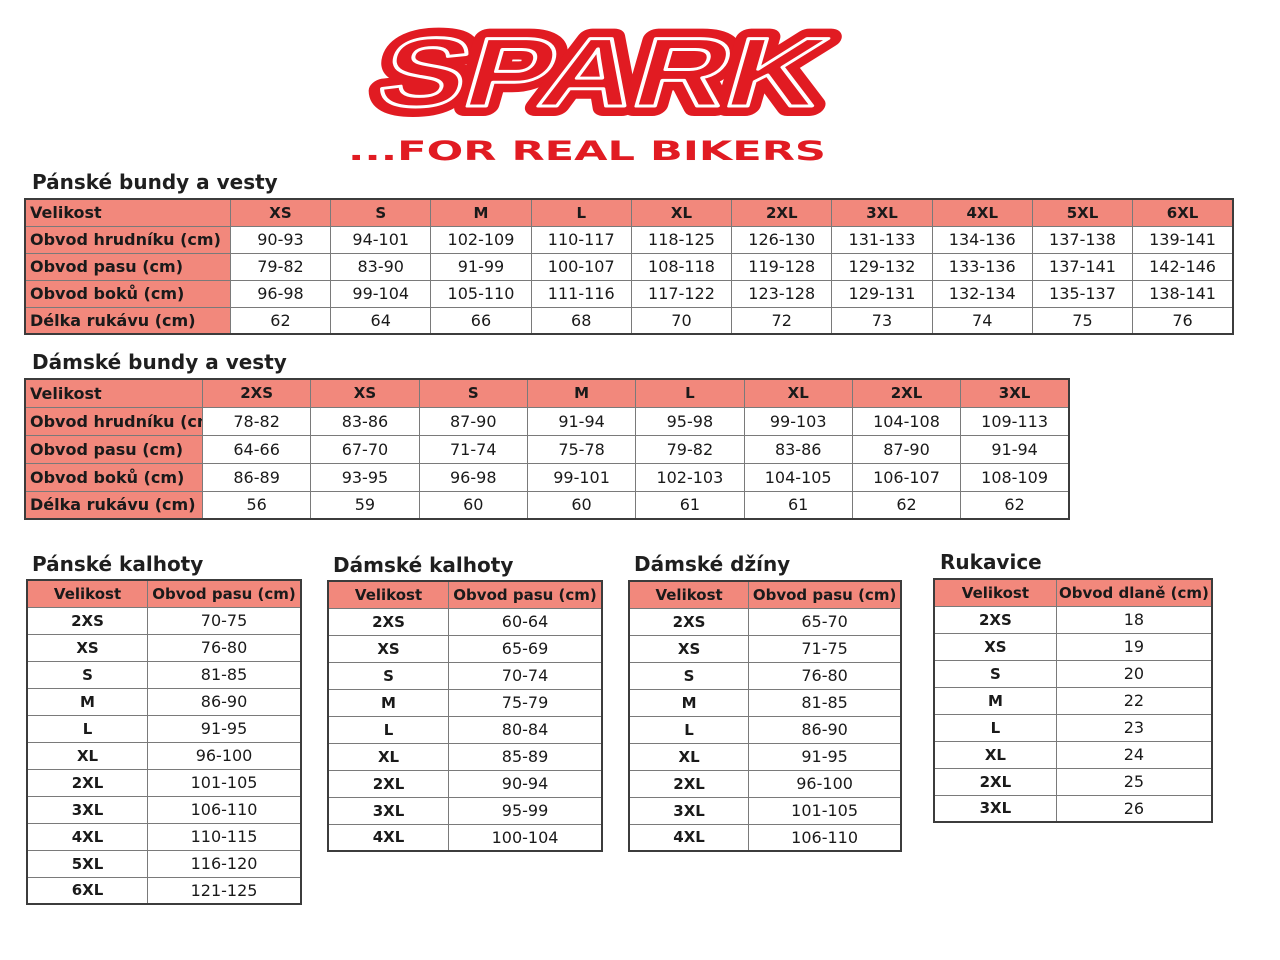  What do you see at coordinates (882, 266) in the screenshot?
I see `value-cell: 129-132` at bounding box center [882, 266].